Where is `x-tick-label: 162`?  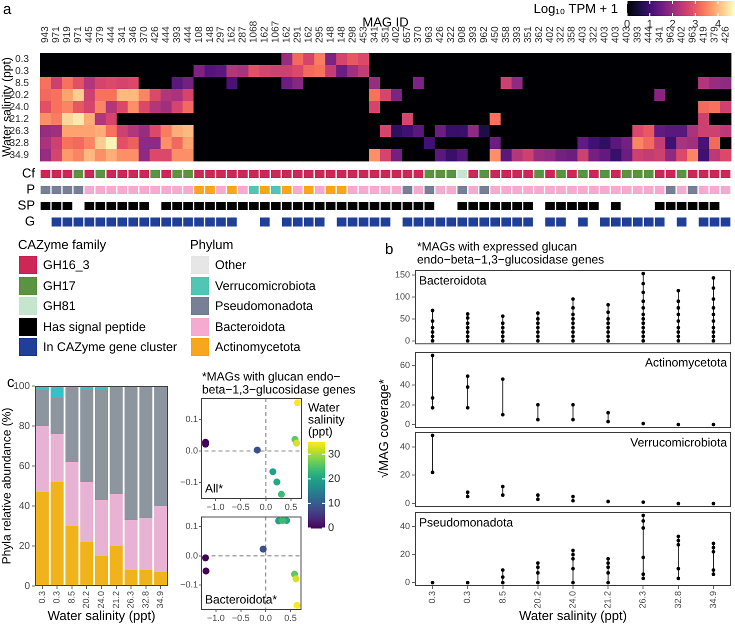 x-tick-label: 162 is located at coordinates (265, 34).